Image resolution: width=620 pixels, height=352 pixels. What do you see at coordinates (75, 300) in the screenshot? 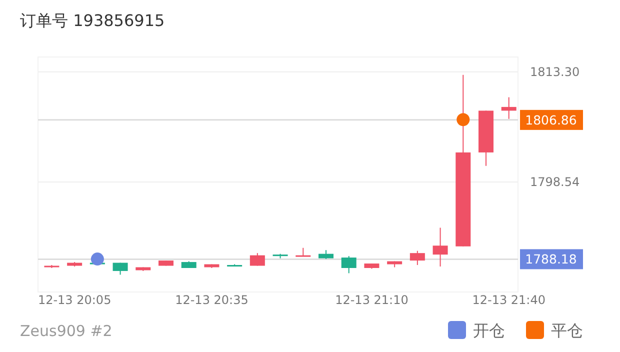
I see `x-tick-label: 12-13 20:05` at bounding box center [75, 300].